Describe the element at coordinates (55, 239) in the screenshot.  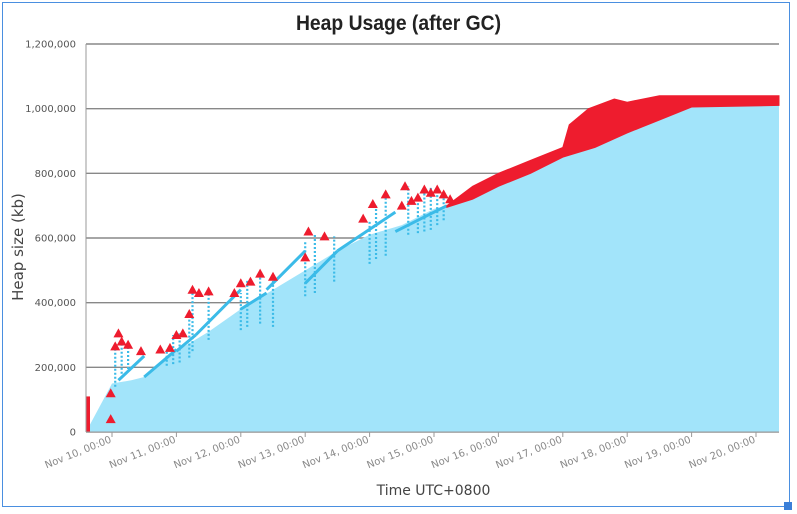
I see `y-tick-label: 600,000` at that location.